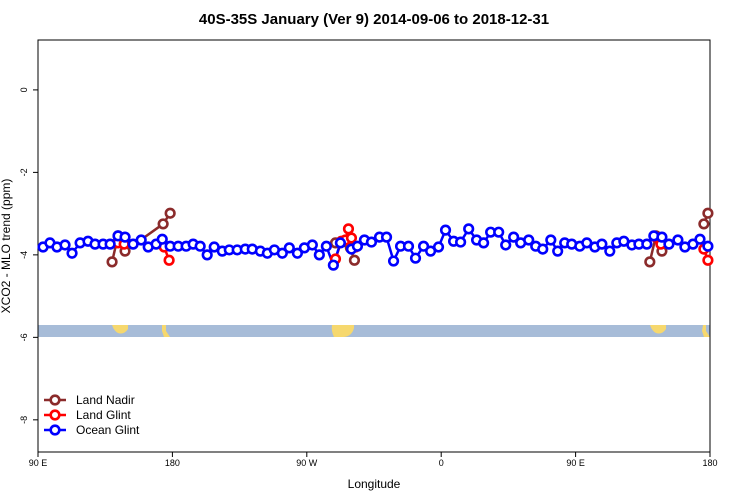 The image size is (750, 500). Describe the element at coordinates (24, 89) in the screenshot. I see `y-tick-label: 0` at that location.